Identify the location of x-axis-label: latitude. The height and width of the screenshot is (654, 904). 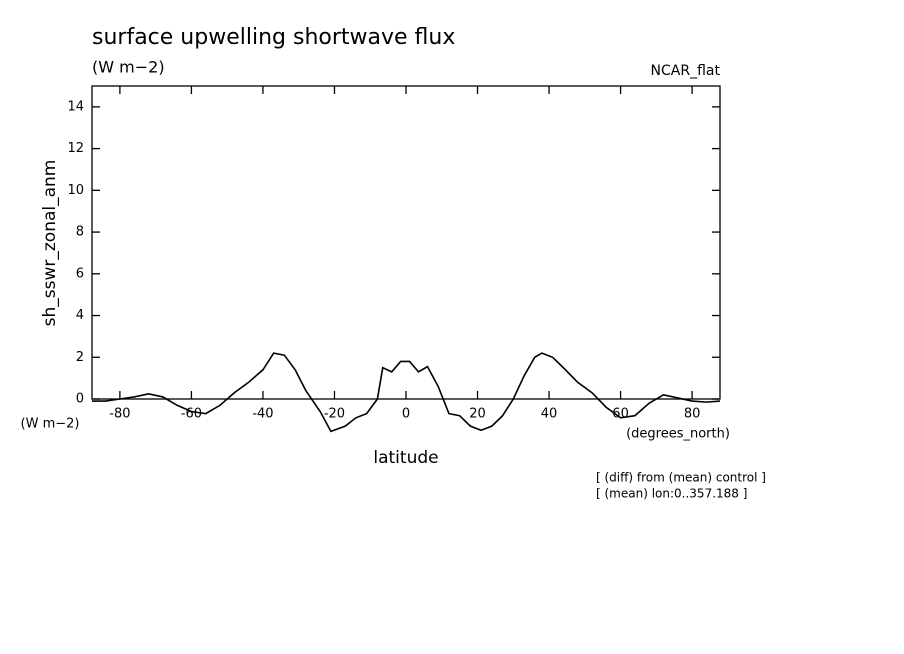
(405, 458).